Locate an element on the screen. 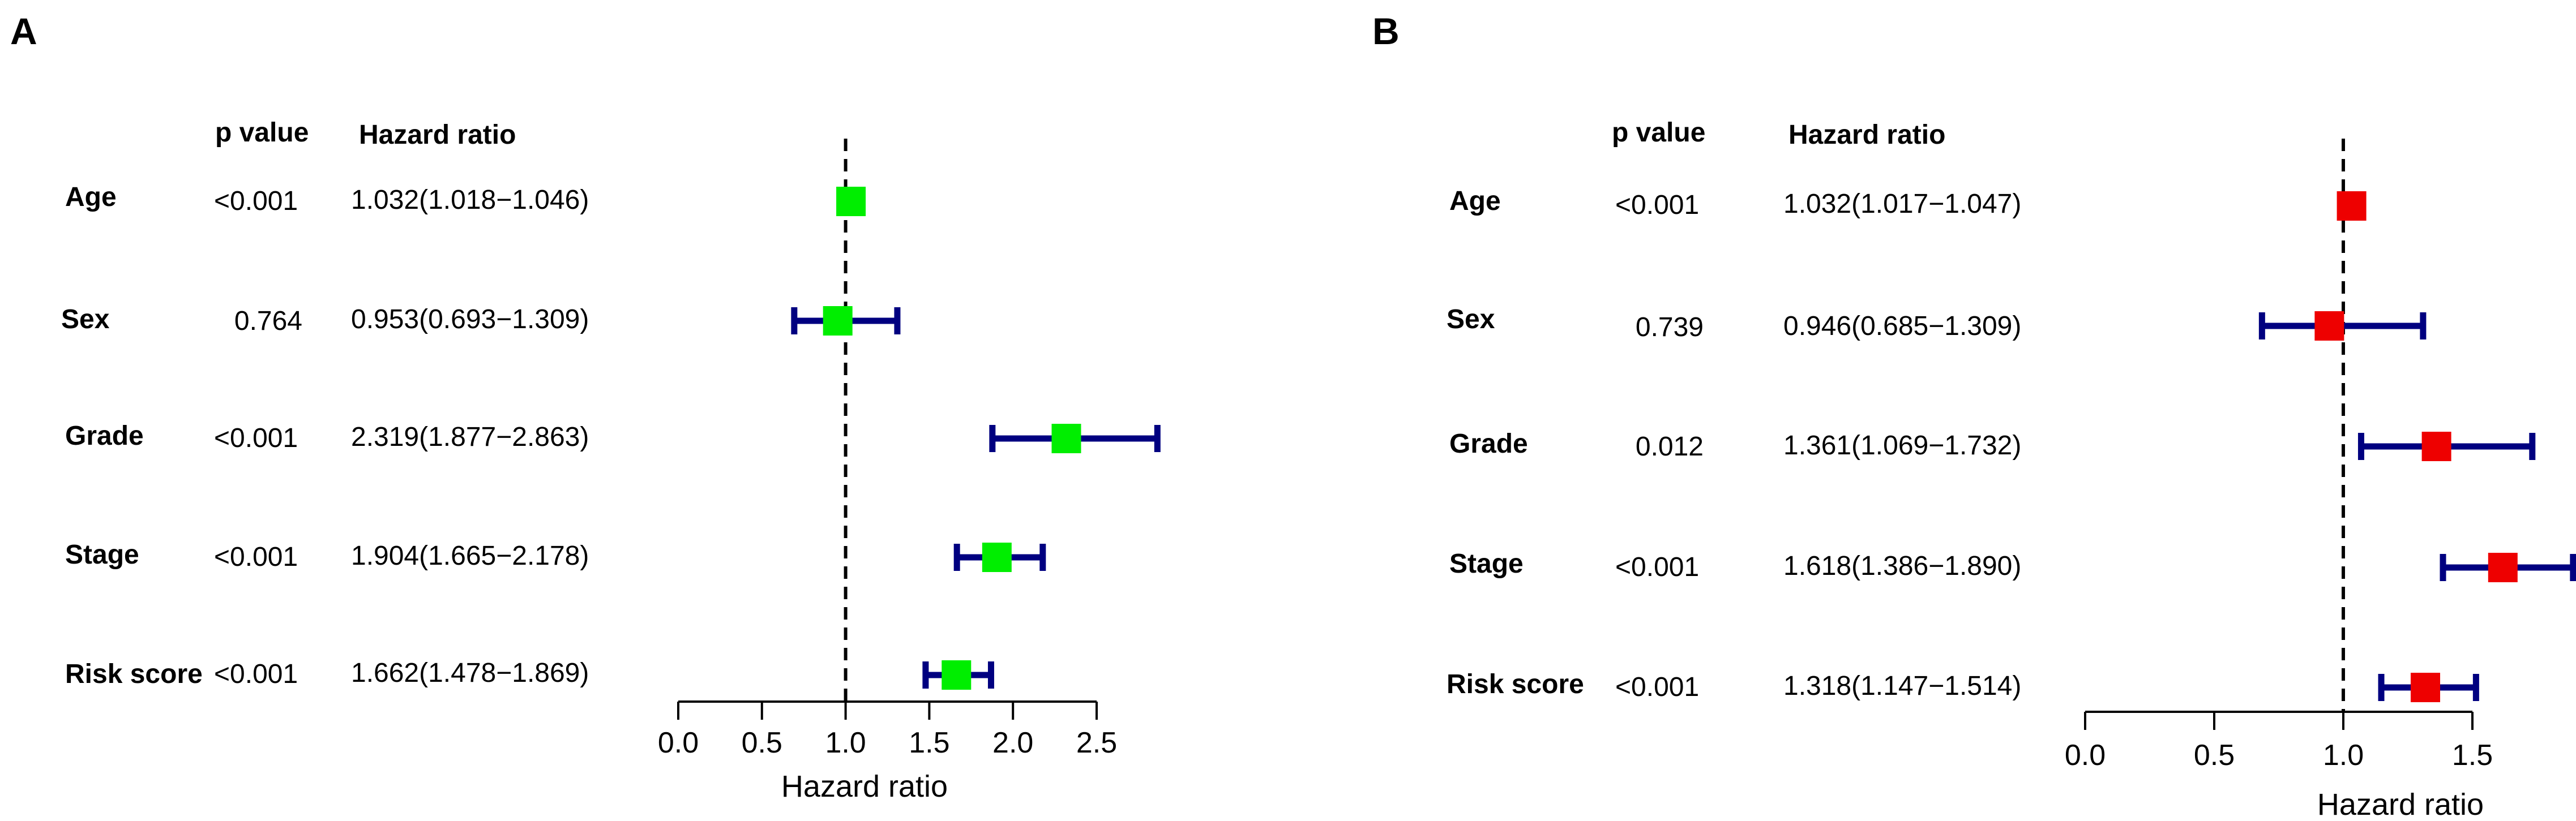 This screenshot has height=821, width=2576. panel-b-var-grade: Grade is located at coordinates (1488, 444).